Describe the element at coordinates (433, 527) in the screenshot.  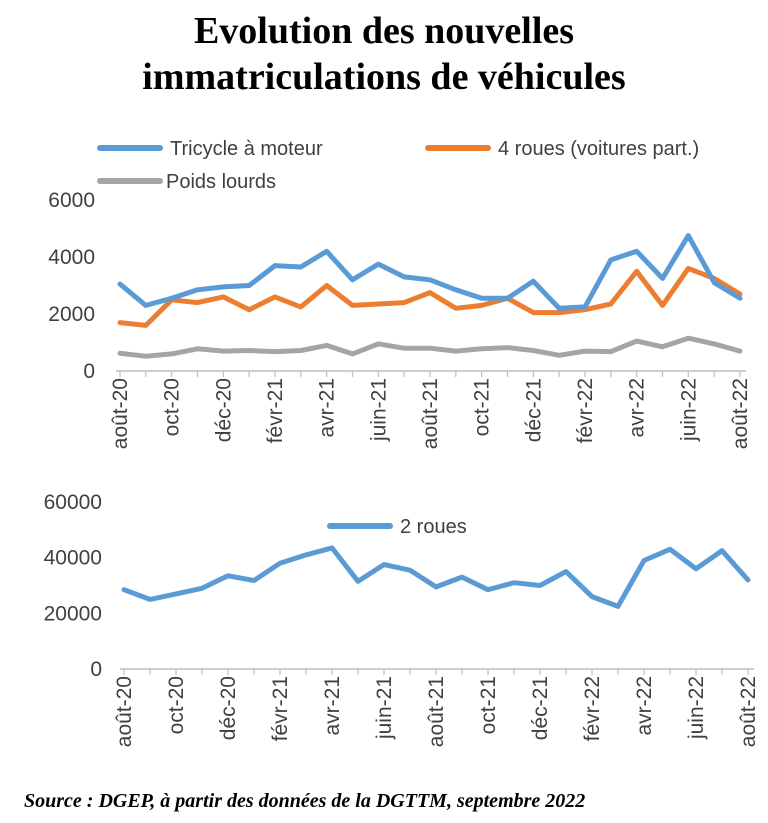
I see `legend-label: 2 roues` at that location.